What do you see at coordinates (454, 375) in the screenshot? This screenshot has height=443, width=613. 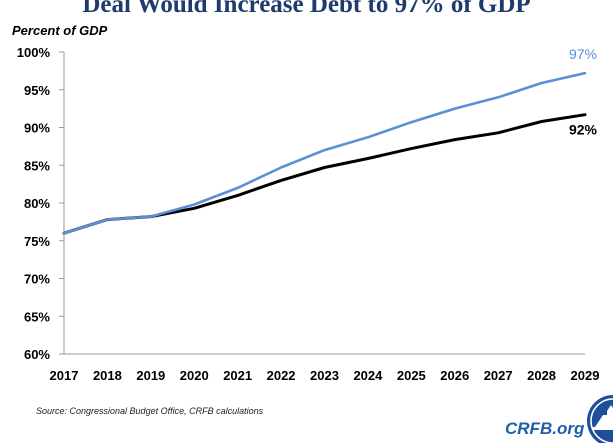 I see `x-tick-label: 2026` at bounding box center [454, 375].